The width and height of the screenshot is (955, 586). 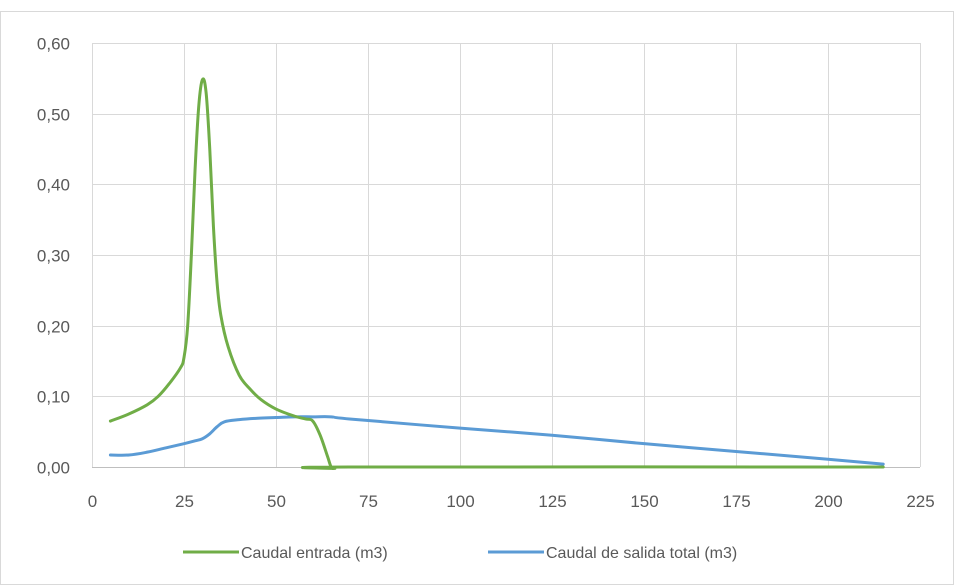 I want to click on y-tick-label: 0,30, so click(x=53, y=256).